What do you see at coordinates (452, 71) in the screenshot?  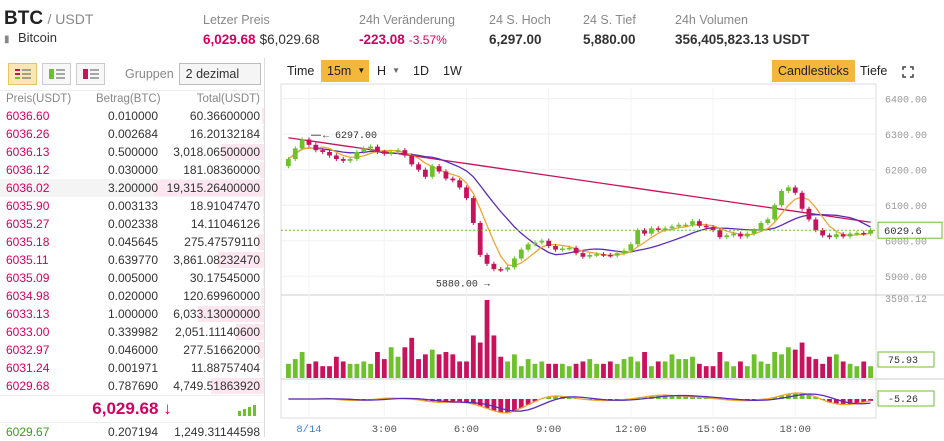 I see `interval-1w-button: 1W` at bounding box center [452, 71].